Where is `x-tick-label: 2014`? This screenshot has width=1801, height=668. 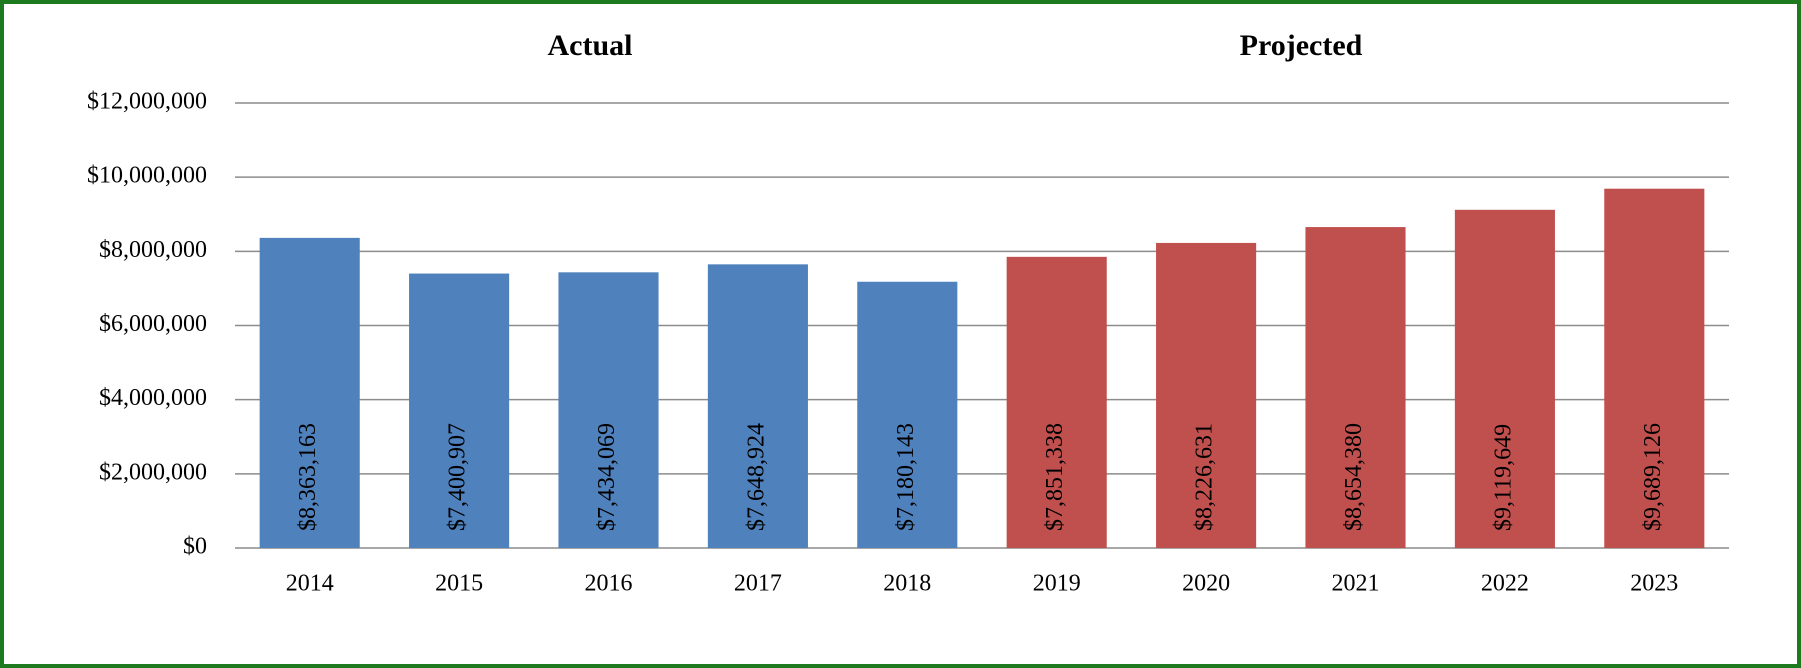
x-tick-label: 2014 is located at coordinates (310, 584).